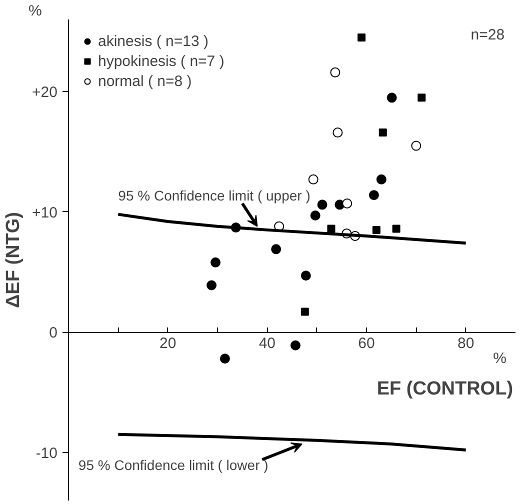 The image size is (527, 504). What do you see at coordinates (53, 333) in the screenshot?
I see `y-tick-label: 0` at bounding box center [53, 333].